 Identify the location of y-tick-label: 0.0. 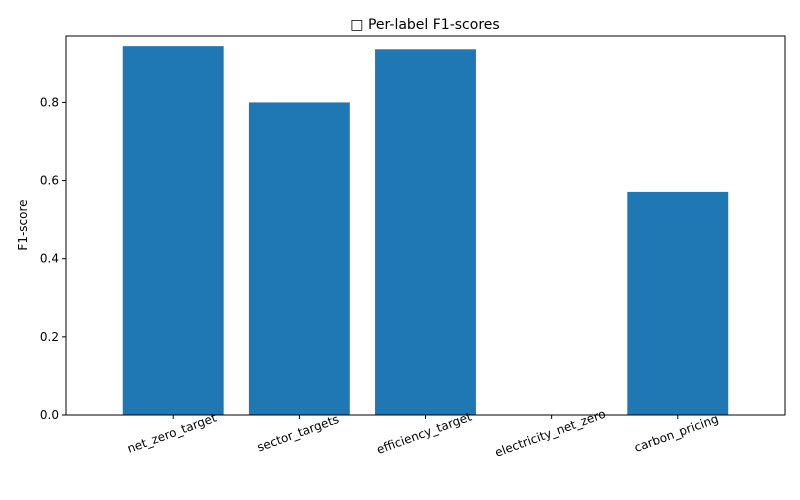
(49, 415).